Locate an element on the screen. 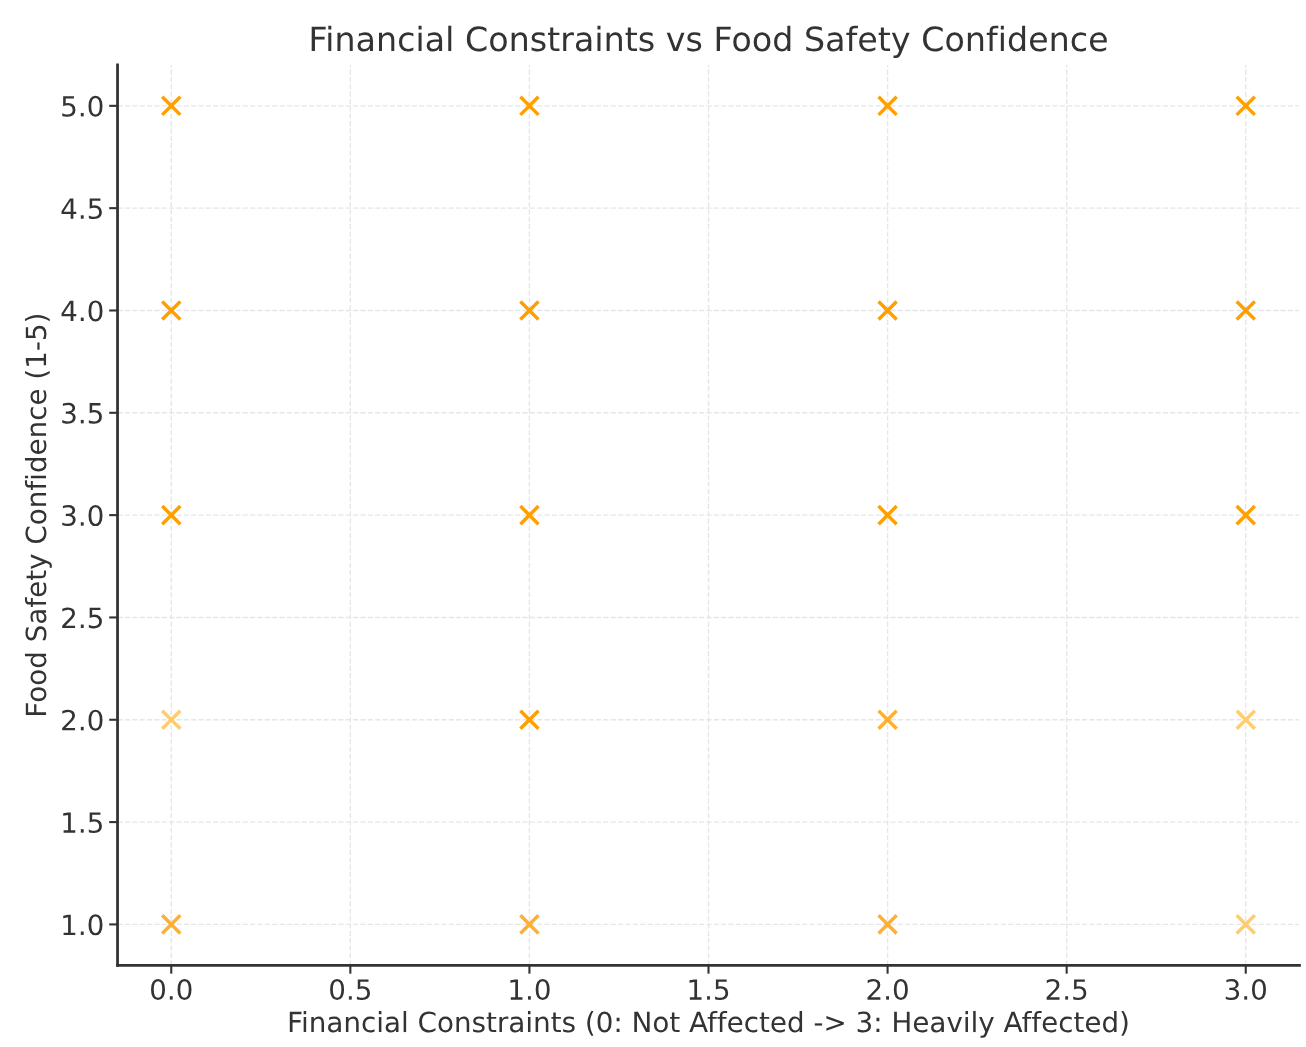 This screenshot has height=1047, width=1306. y-tick-label: 5.0 is located at coordinates (82, 106).